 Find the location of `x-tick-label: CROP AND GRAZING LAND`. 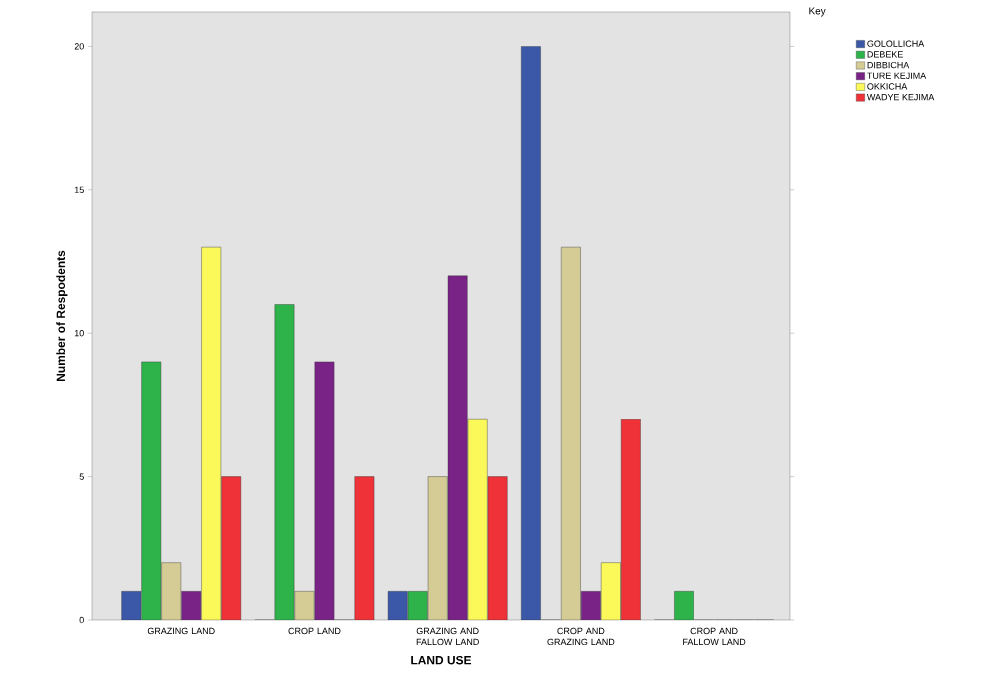

x-tick-label: CROP AND GRAZING LAND is located at coordinates (581, 636).